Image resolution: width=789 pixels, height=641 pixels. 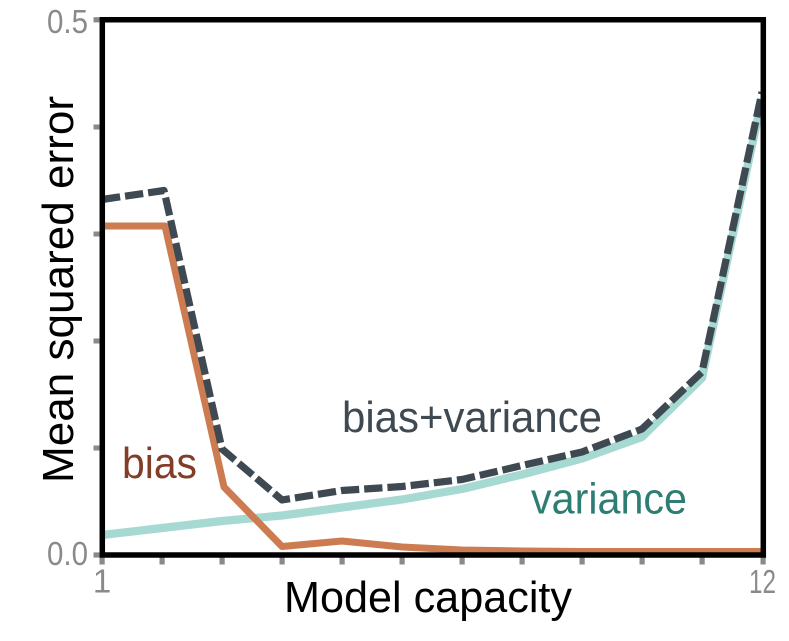 What do you see at coordinates (609, 499) in the screenshot?
I see `svg-text: variance` at bounding box center [609, 499].